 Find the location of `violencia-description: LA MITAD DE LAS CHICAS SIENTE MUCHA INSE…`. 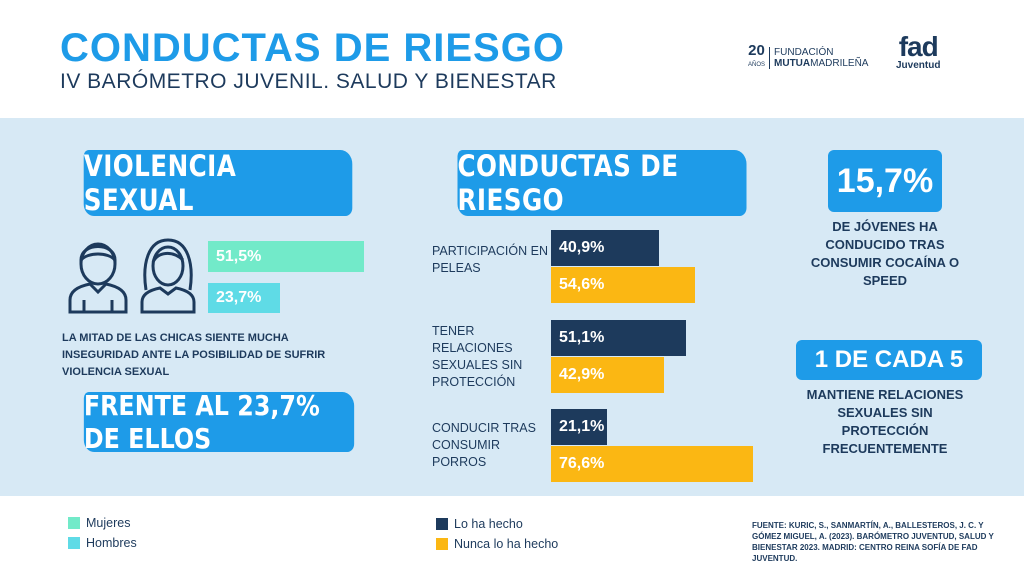

violencia-description: LA MITAD DE LAS CHICAS SIENTE MUCHA INSE… is located at coordinates (194, 355).